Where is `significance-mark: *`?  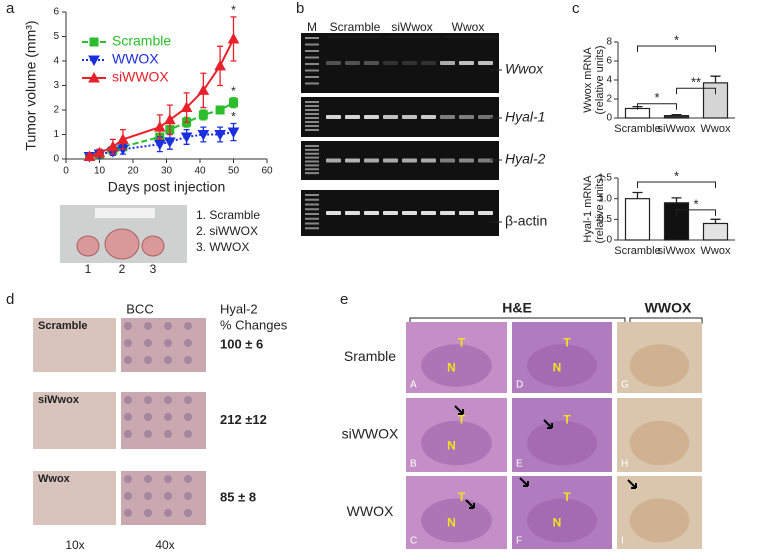 significance-mark: * is located at coordinates (695, 203).